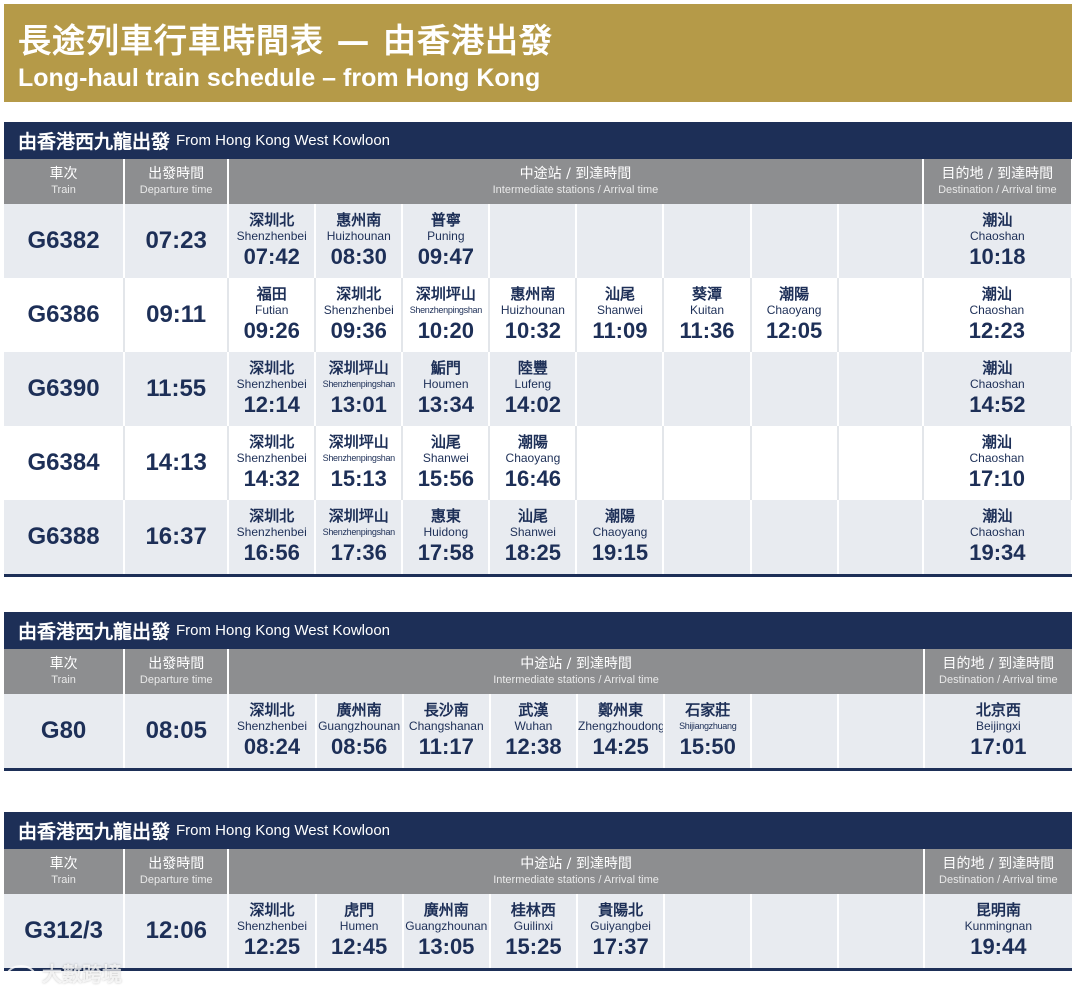 This screenshot has height=992, width=1080. What do you see at coordinates (177, 731) in the screenshot?
I see `departure-time: 08:05` at bounding box center [177, 731].